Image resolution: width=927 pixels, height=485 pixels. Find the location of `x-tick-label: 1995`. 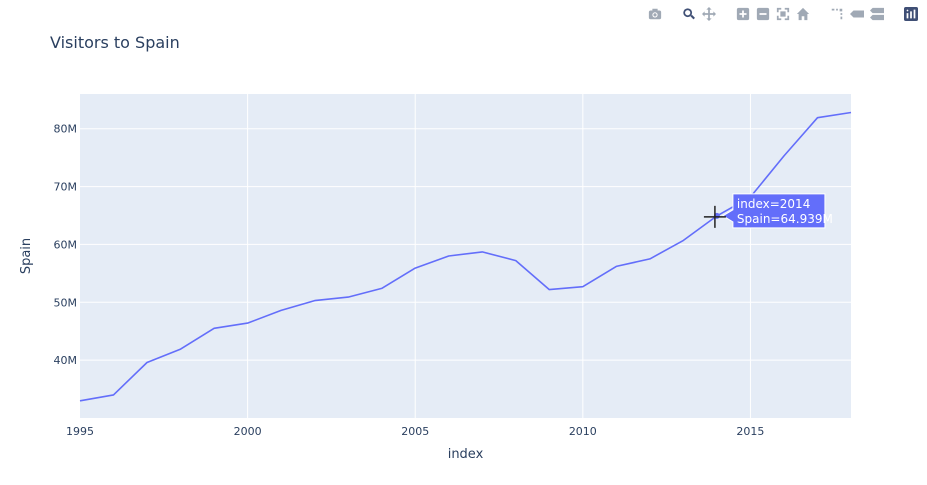

x-tick-label: 1995 is located at coordinates (80, 431).